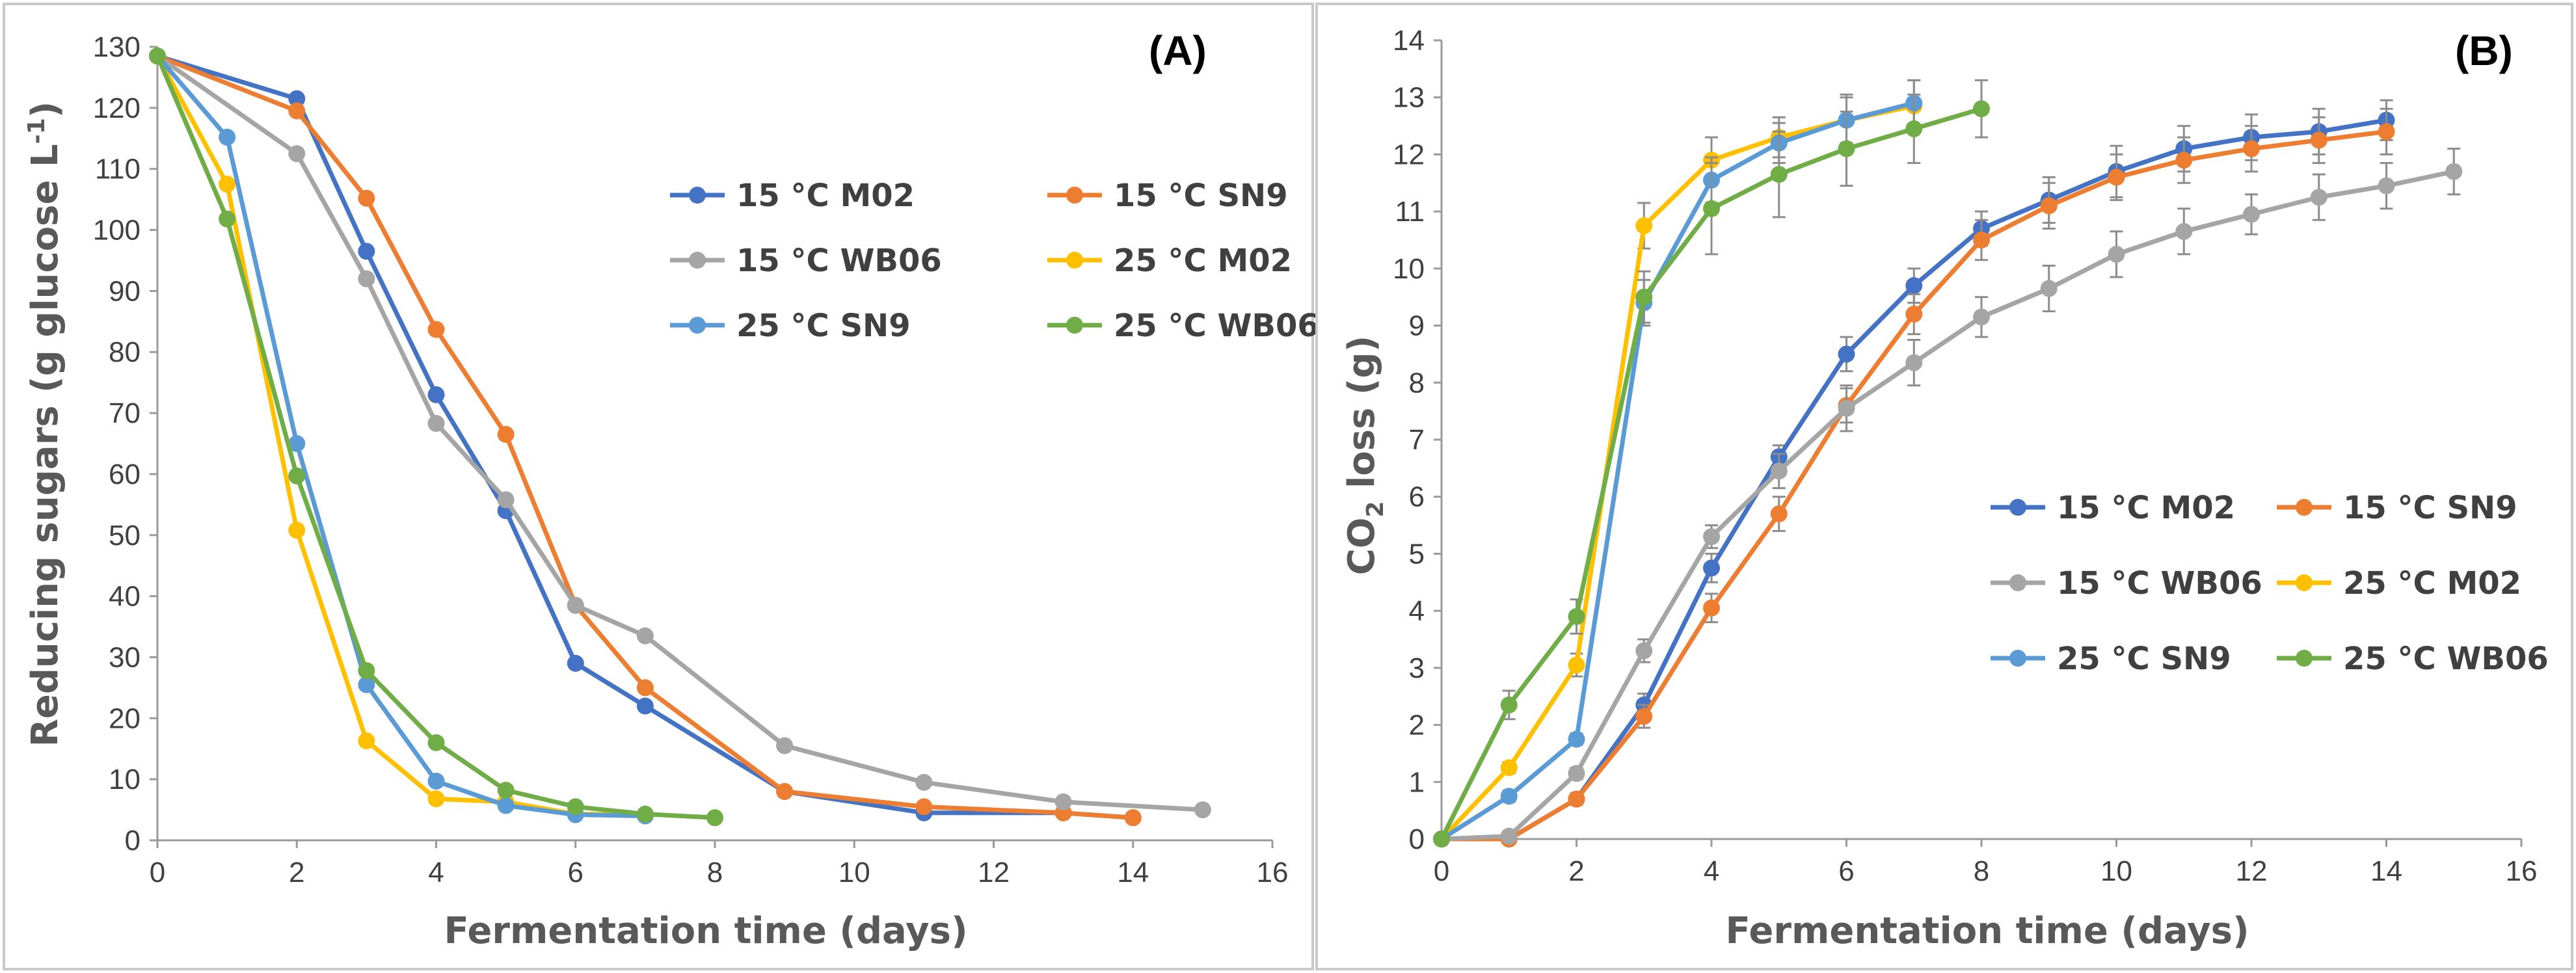 The height and width of the screenshot is (973, 2576). I want to click on x-tick-label: 16, so click(2522, 871).